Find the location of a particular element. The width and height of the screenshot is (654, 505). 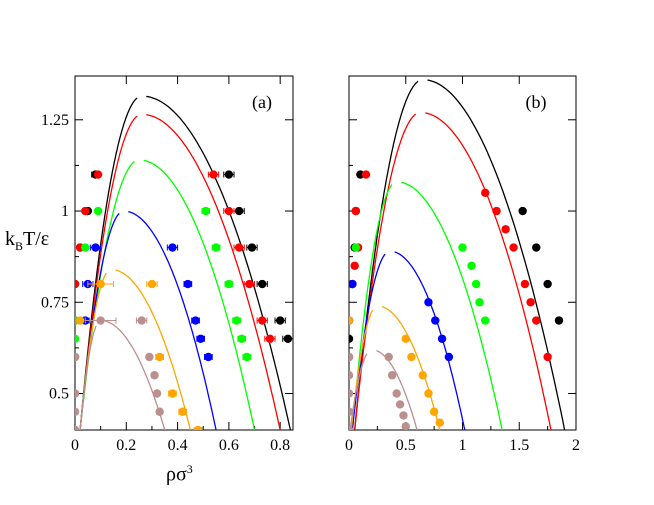

x-tick-label: 0.2 is located at coordinates (126, 445).